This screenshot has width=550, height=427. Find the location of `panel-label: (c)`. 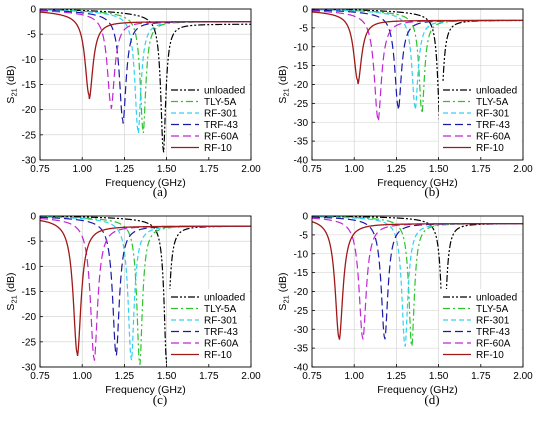

panel-label: (c) is located at coordinates (160, 399).